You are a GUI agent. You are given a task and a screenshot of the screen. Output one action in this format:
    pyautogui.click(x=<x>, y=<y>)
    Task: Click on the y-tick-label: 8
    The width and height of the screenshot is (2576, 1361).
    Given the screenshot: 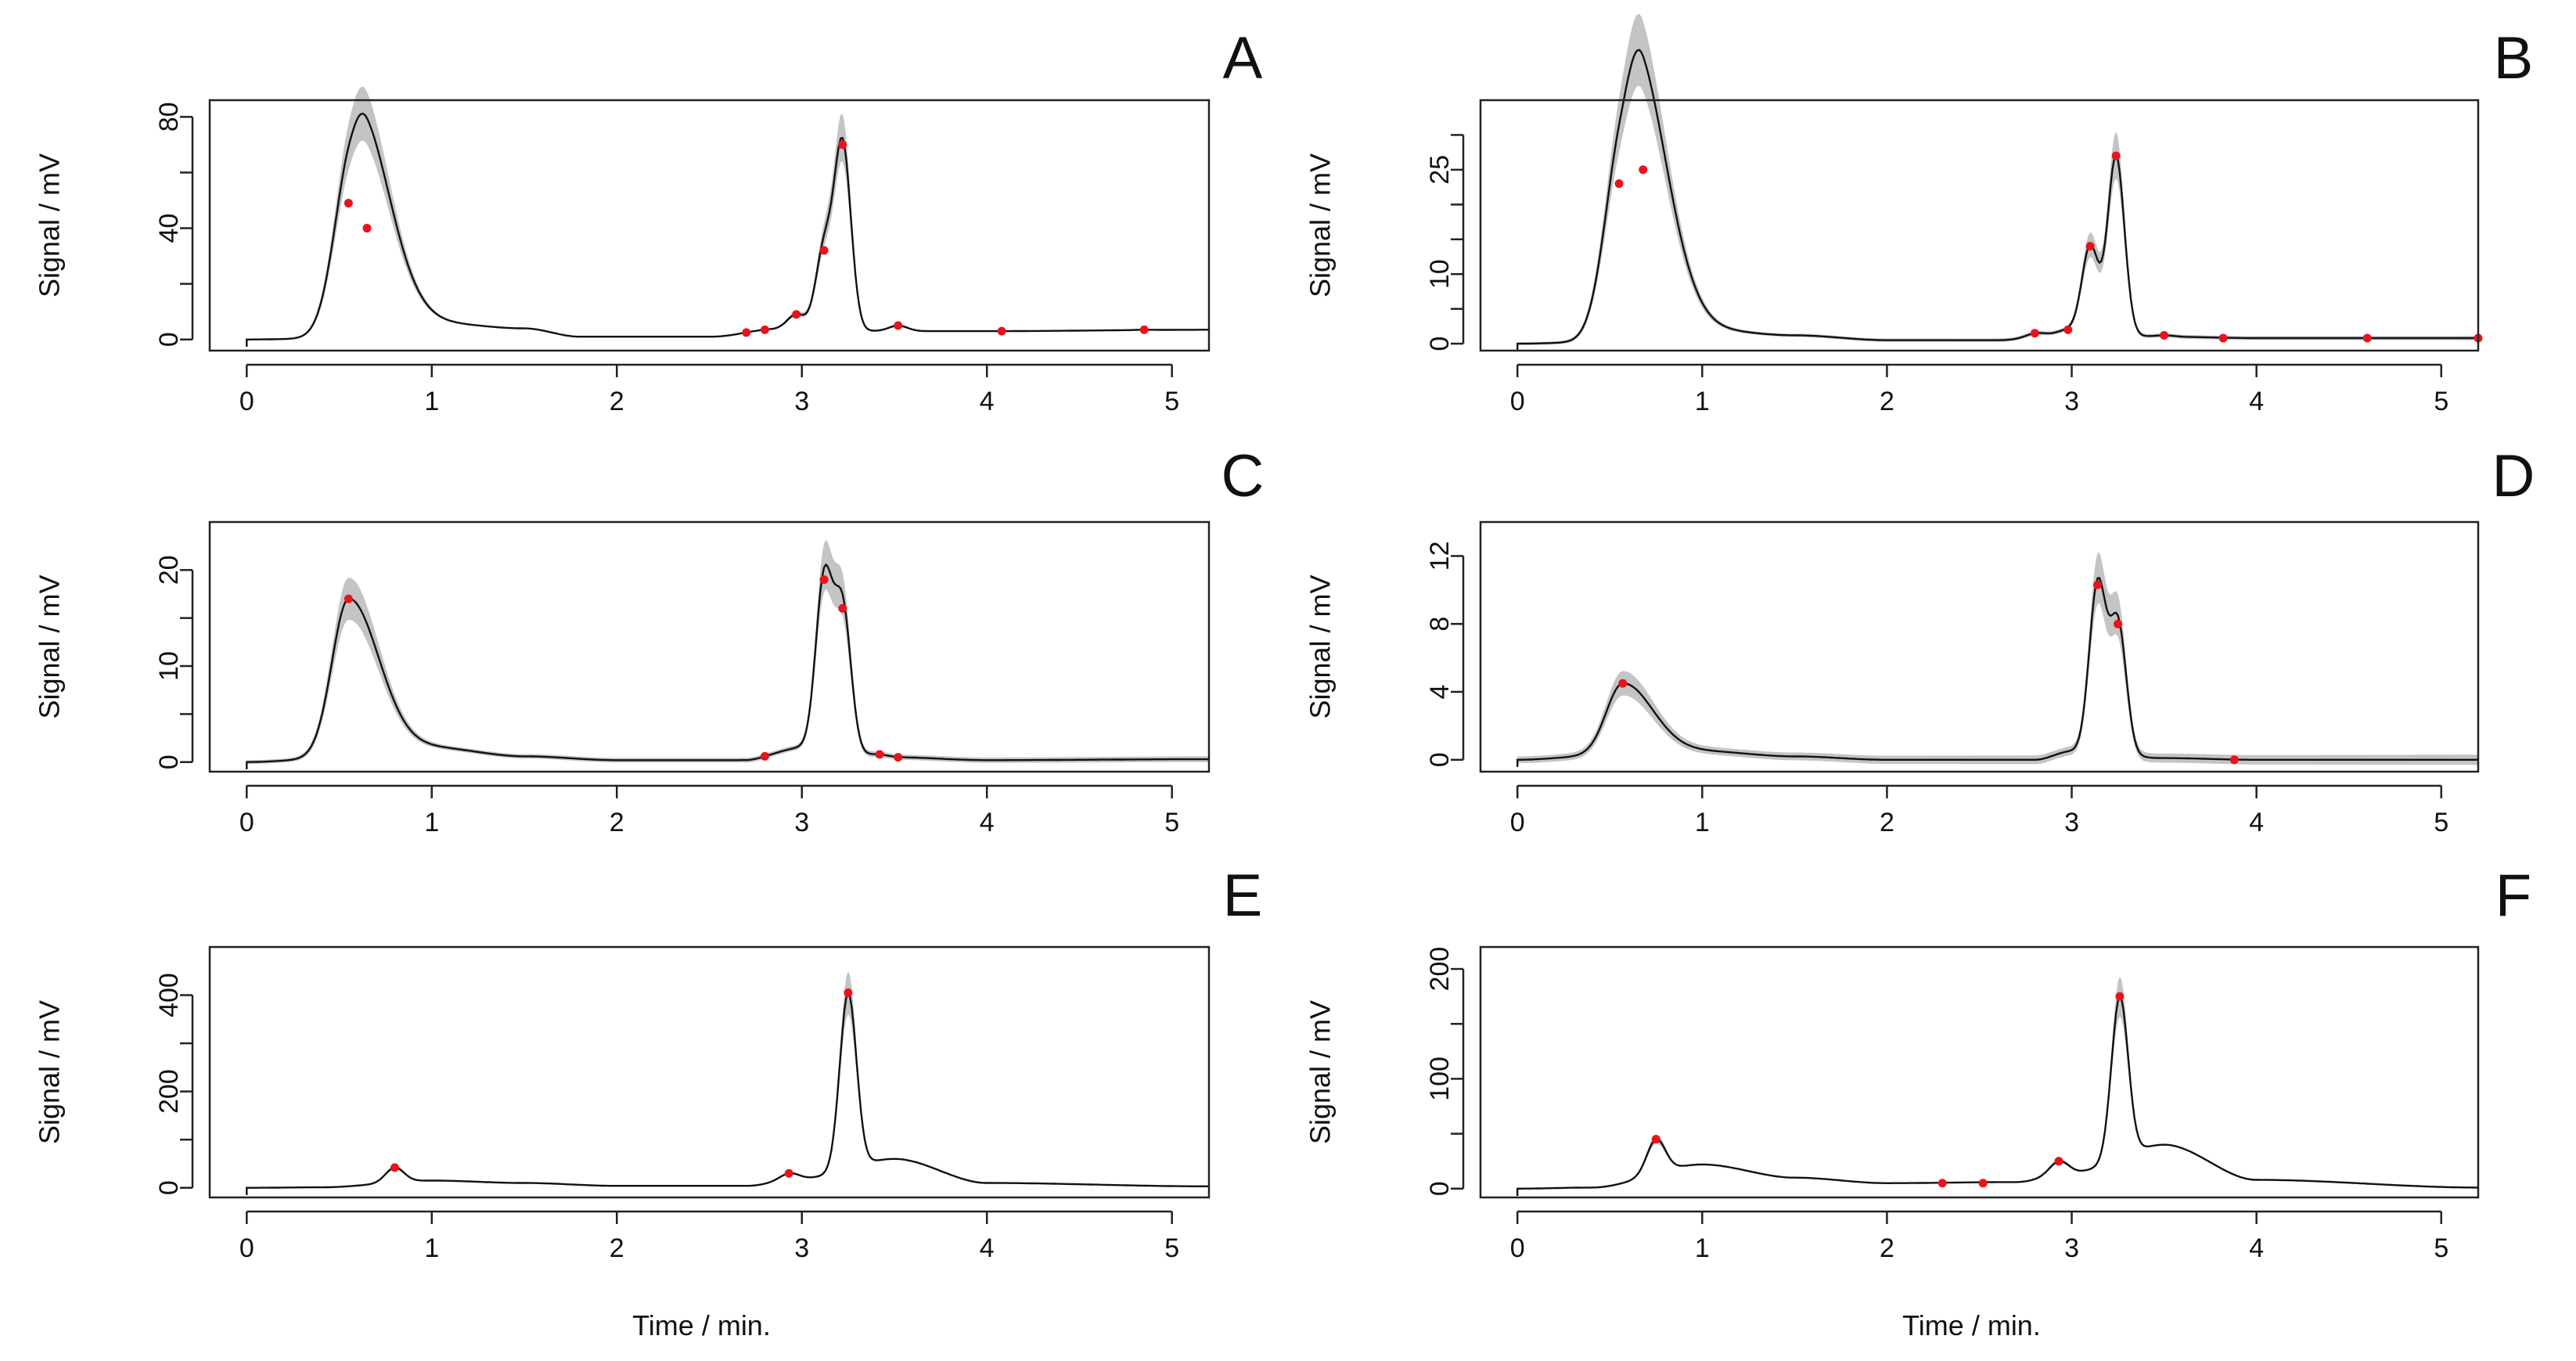 What is the action you would take?
    pyautogui.click(x=1440, y=625)
    